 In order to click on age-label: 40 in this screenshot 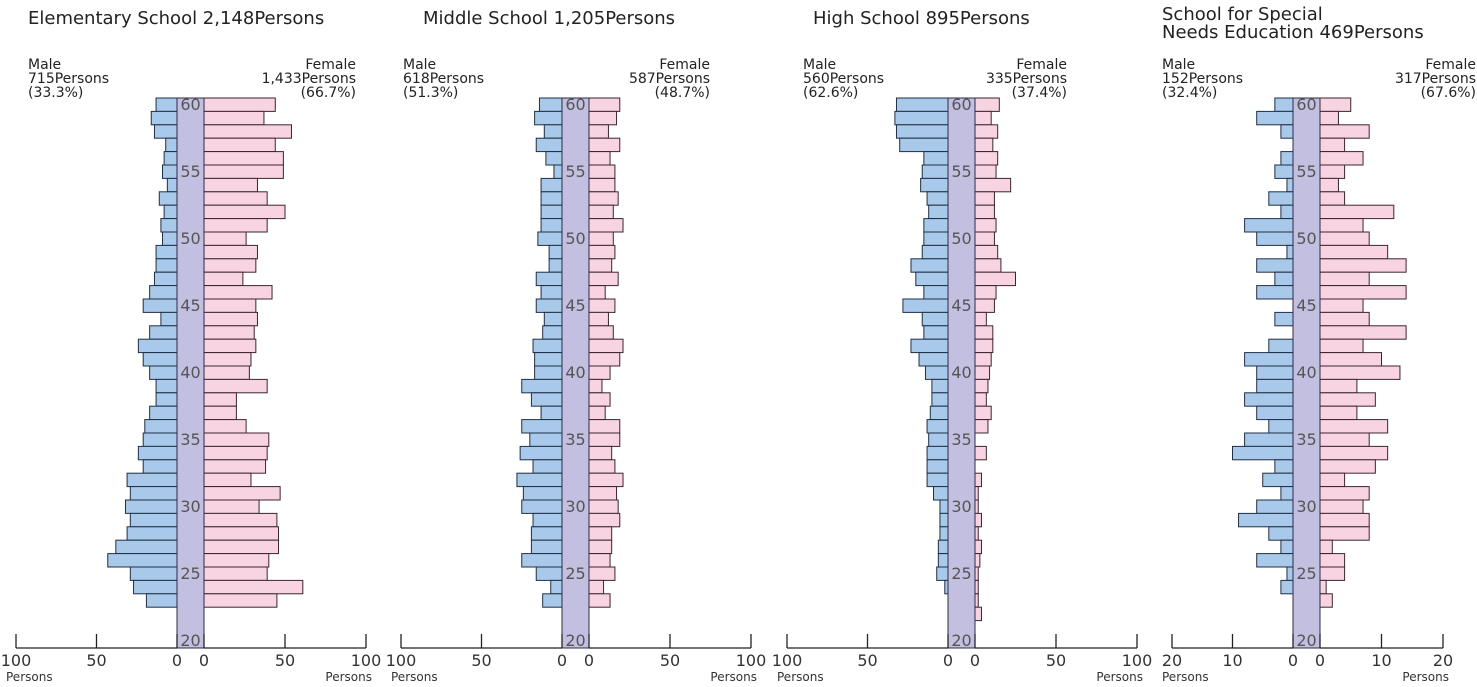, I will do `click(1306, 372)`.